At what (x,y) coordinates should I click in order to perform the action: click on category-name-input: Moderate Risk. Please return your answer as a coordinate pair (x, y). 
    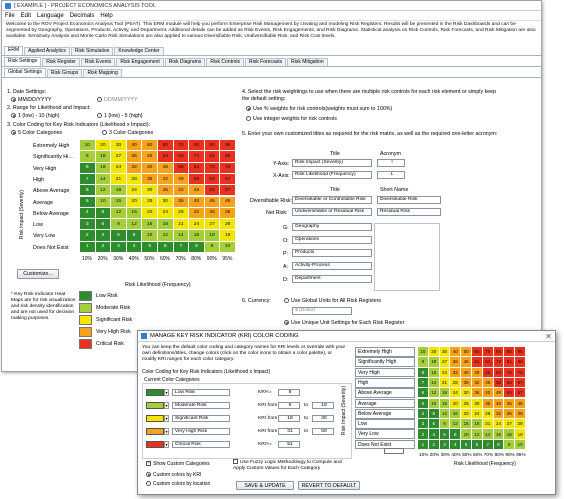
    Looking at the image, I should click on (201, 405).